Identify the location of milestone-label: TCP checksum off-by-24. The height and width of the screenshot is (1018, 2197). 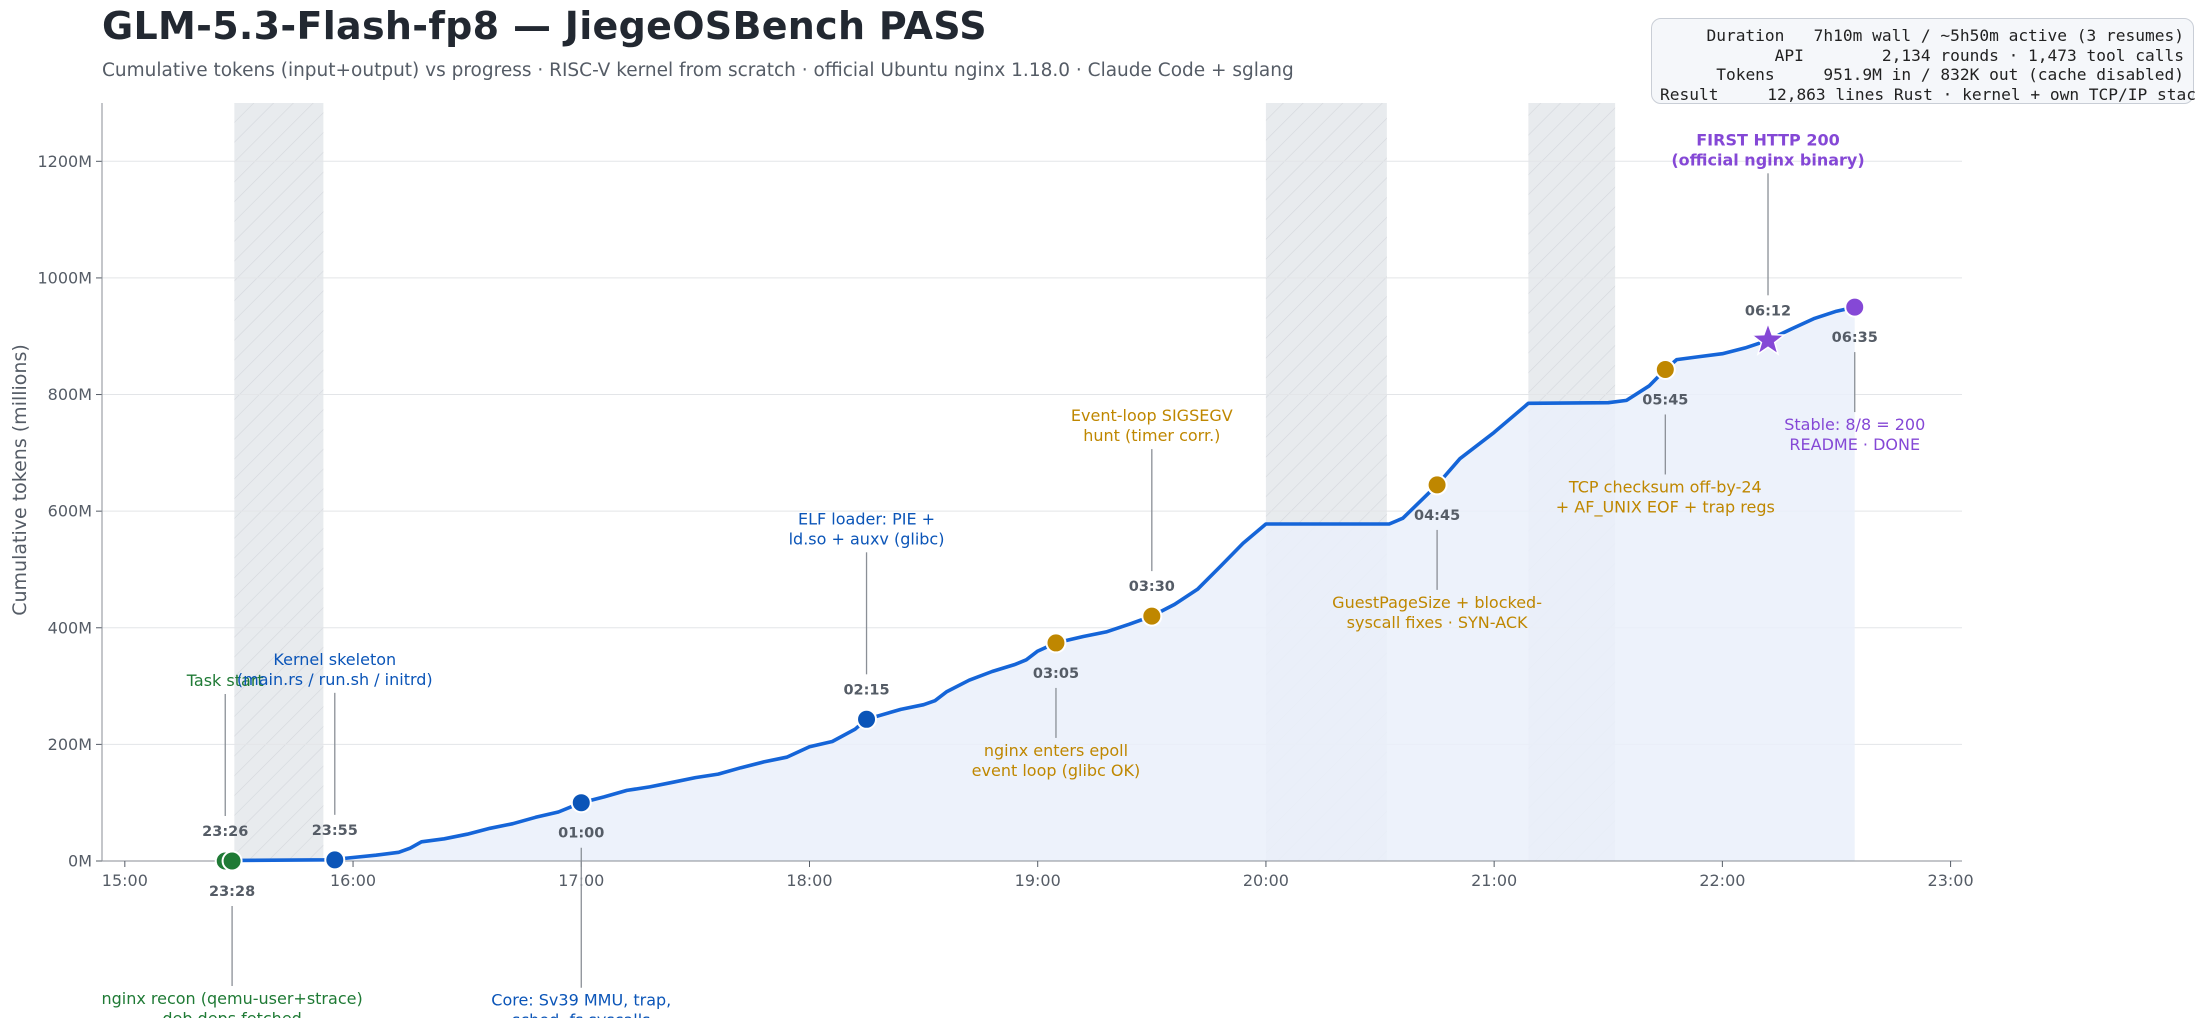
(1665, 486).